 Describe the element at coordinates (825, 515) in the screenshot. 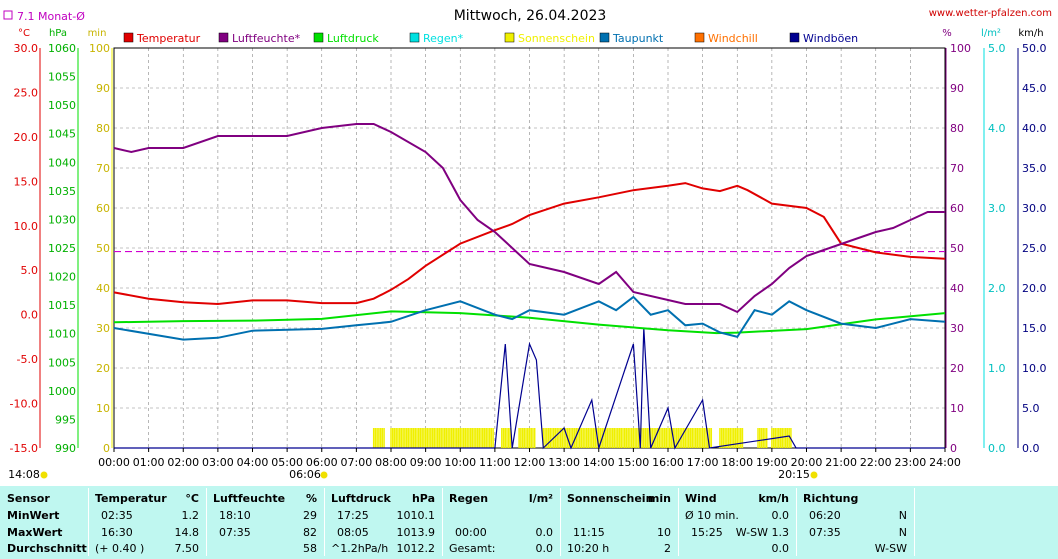

I see `stats-cell: 06:20` at that location.